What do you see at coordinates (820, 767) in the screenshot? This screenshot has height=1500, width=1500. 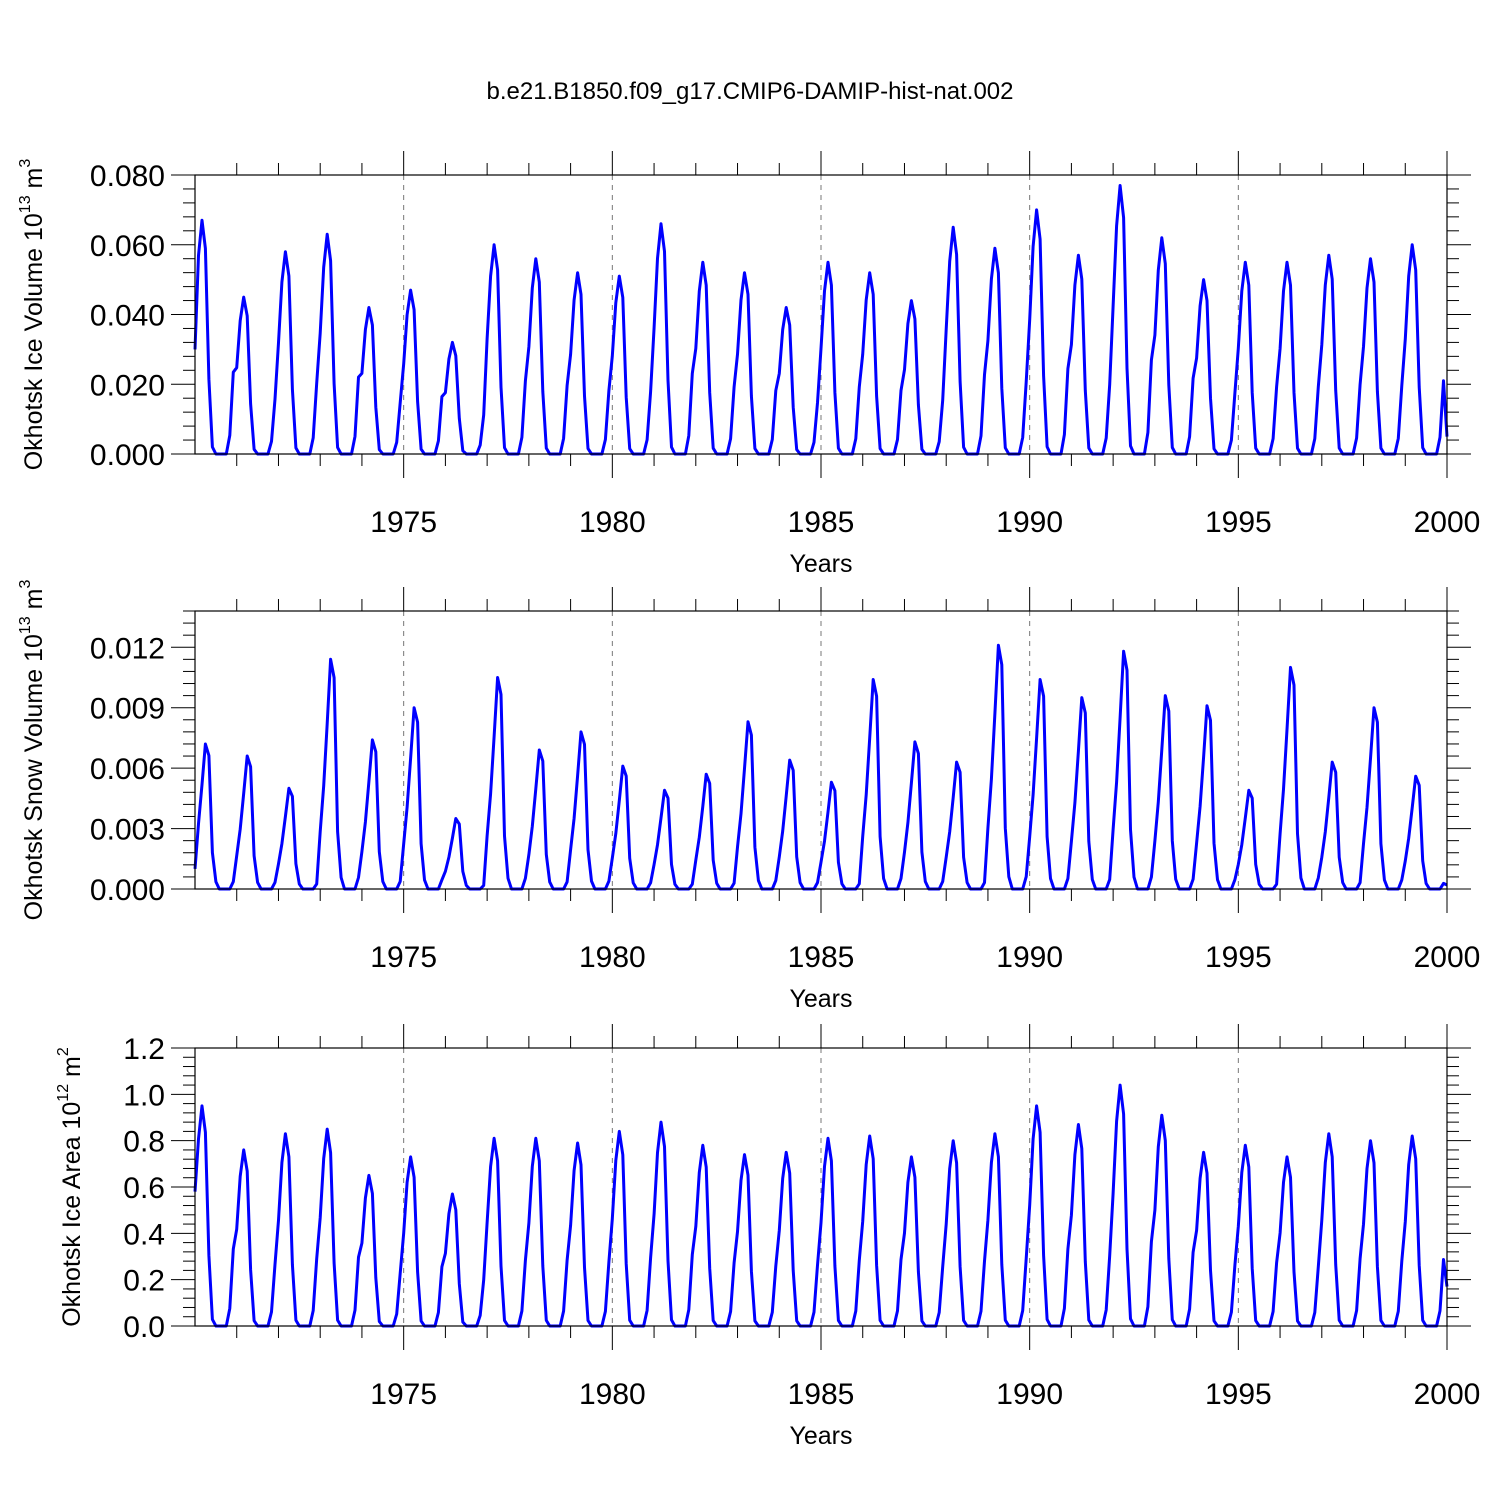 I see `series-line-snow-volume` at bounding box center [820, 767].